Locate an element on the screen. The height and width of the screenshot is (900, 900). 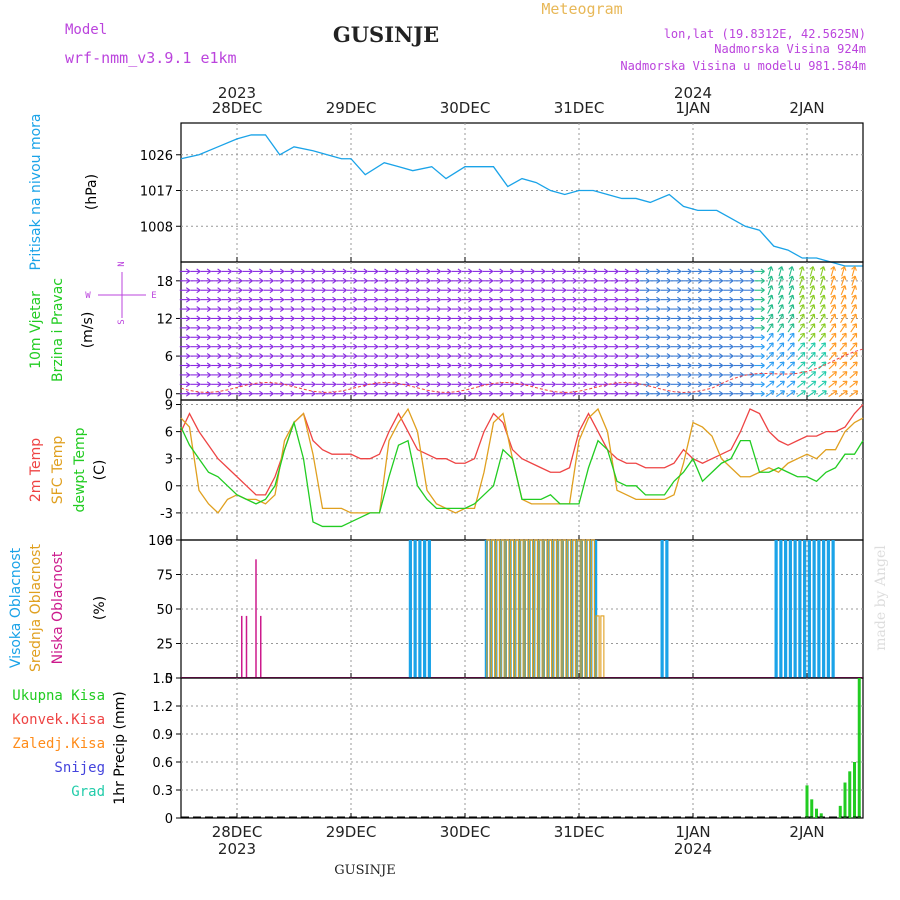
high-cloud-bar is located at coordinates (410, 609).